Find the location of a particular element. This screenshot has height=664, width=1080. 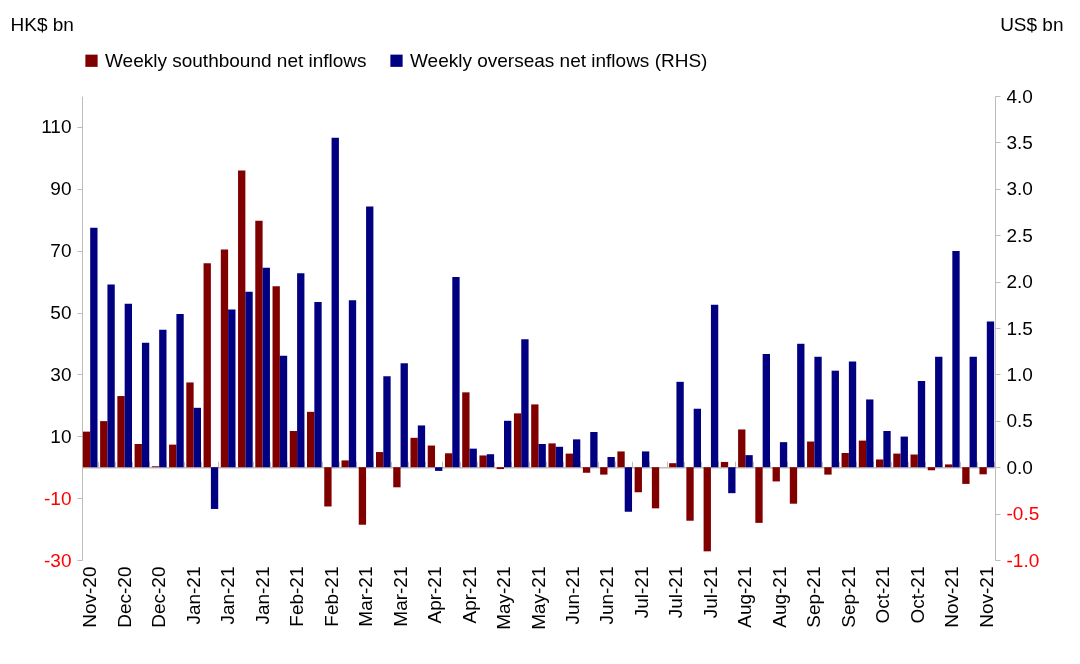

x-tick-label: Nov-20 is located at coordinates (90, 597).